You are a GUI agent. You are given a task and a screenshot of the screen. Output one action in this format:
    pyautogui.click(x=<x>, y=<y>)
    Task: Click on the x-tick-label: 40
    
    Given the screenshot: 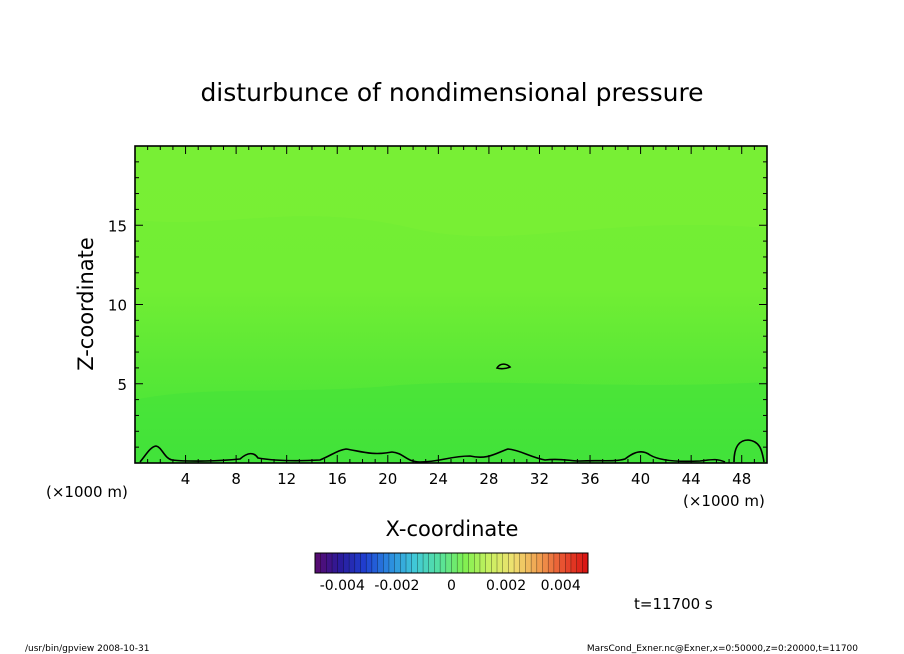 What is the action you would take?
    pyautogui.click(x=640, y=479)
    